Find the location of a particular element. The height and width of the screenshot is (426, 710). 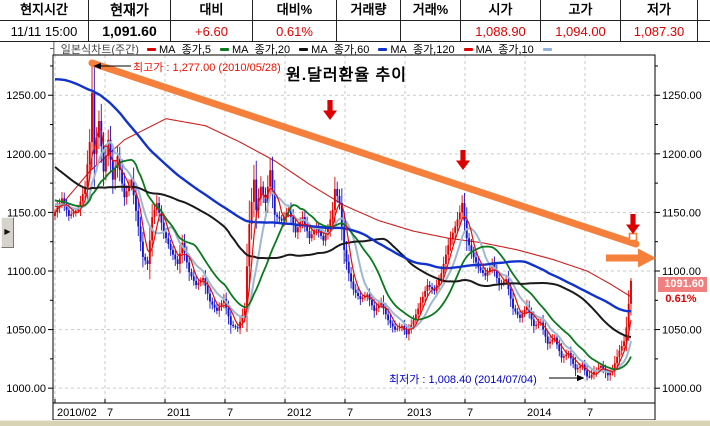

legend-item-ma120: MA_종가,120 is located at coordinates (416, 49).